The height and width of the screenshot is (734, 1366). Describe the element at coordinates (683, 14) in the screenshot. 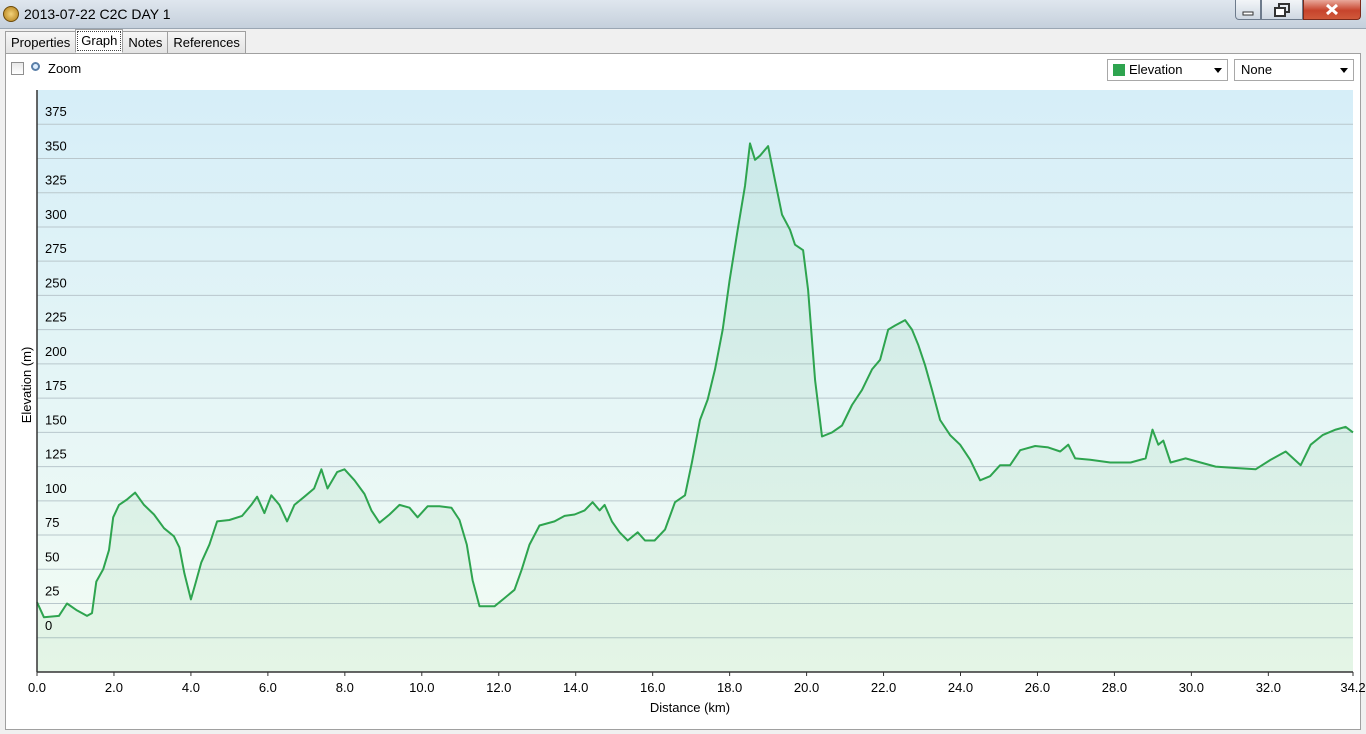

I see `title-bar: 2013-07-22 C2C DAY 1` at that location.